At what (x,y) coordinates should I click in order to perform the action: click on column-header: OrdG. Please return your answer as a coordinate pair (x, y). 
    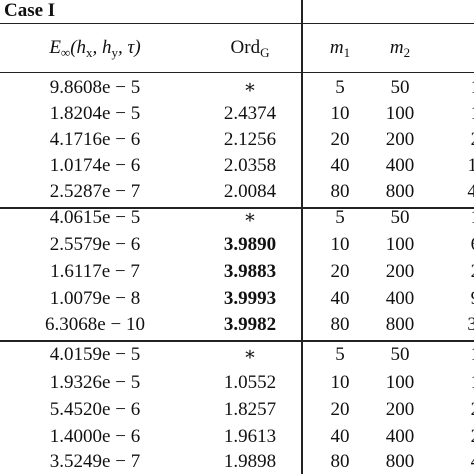
    Looking at the image, I should click on (250, 48).